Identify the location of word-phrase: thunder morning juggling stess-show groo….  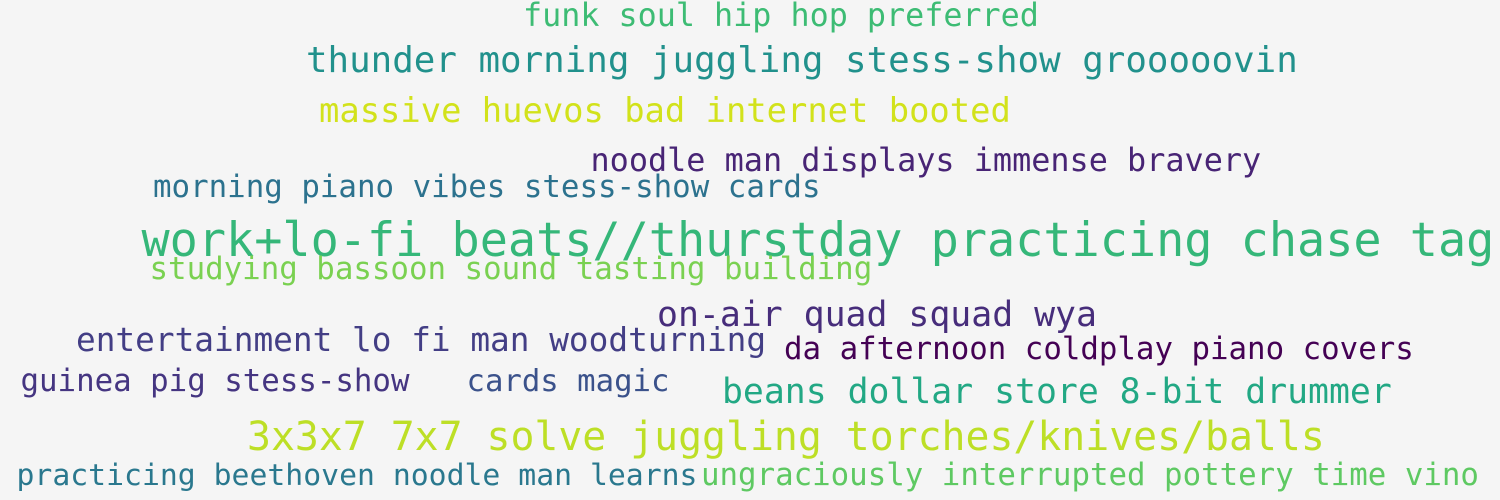
(802, 61).